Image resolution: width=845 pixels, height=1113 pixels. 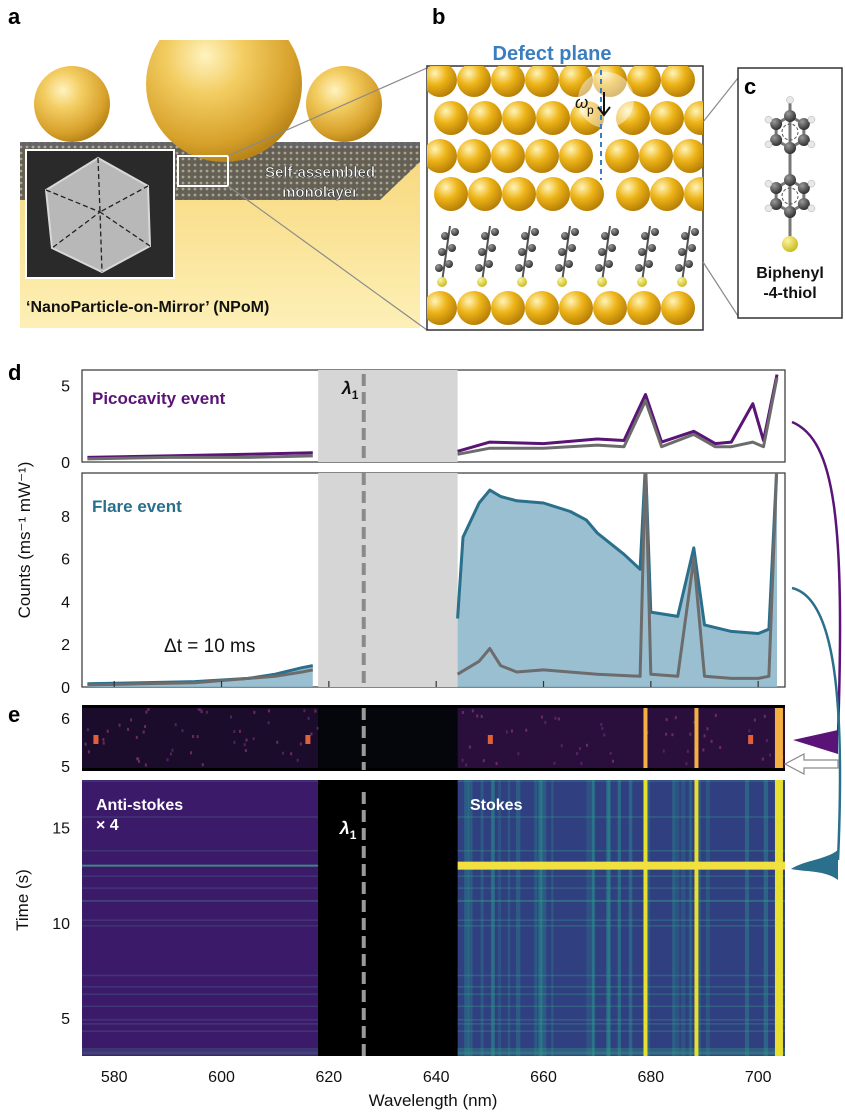 I want to click on molecule-name-line1: Biphenyl, so click(x=790, y=273).